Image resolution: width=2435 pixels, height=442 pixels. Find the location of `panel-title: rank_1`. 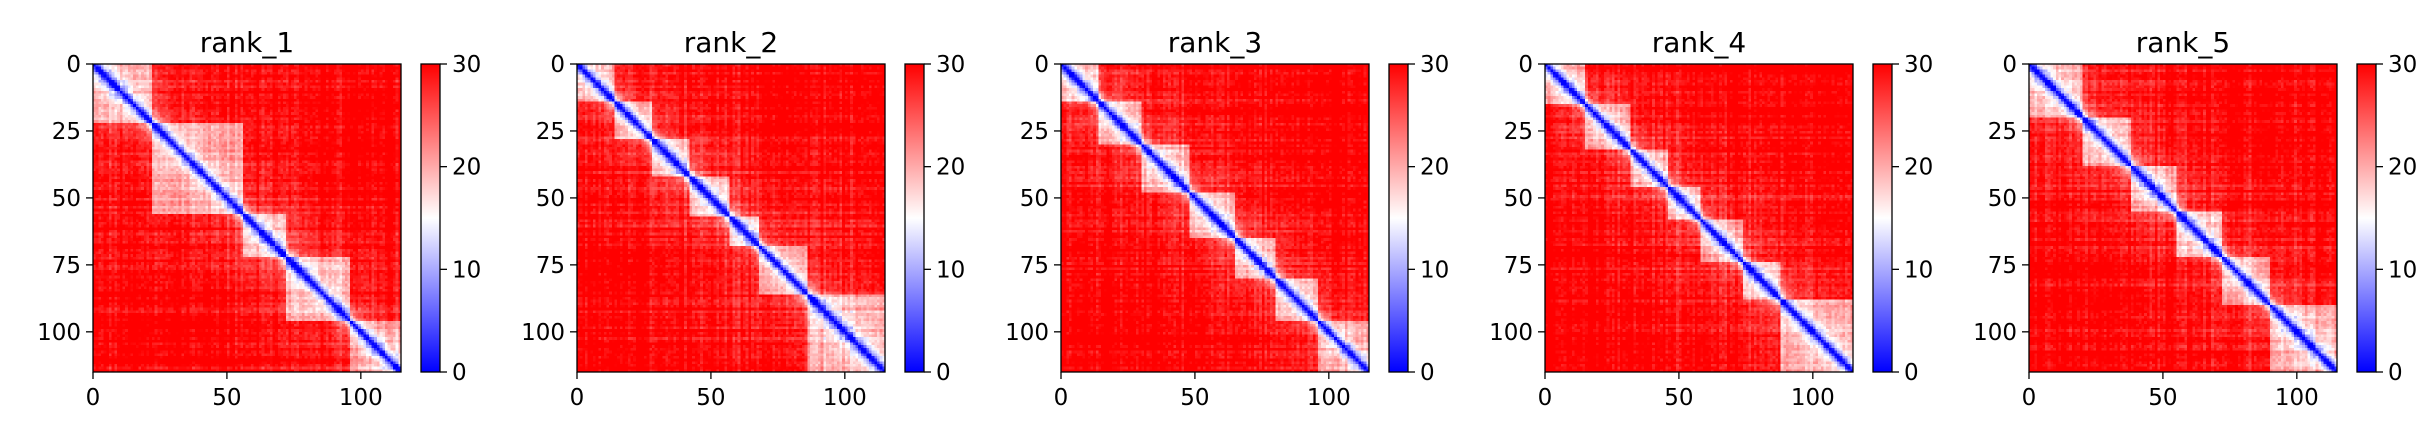

panel-title: rank_1 is located at coordinates (247, 42).